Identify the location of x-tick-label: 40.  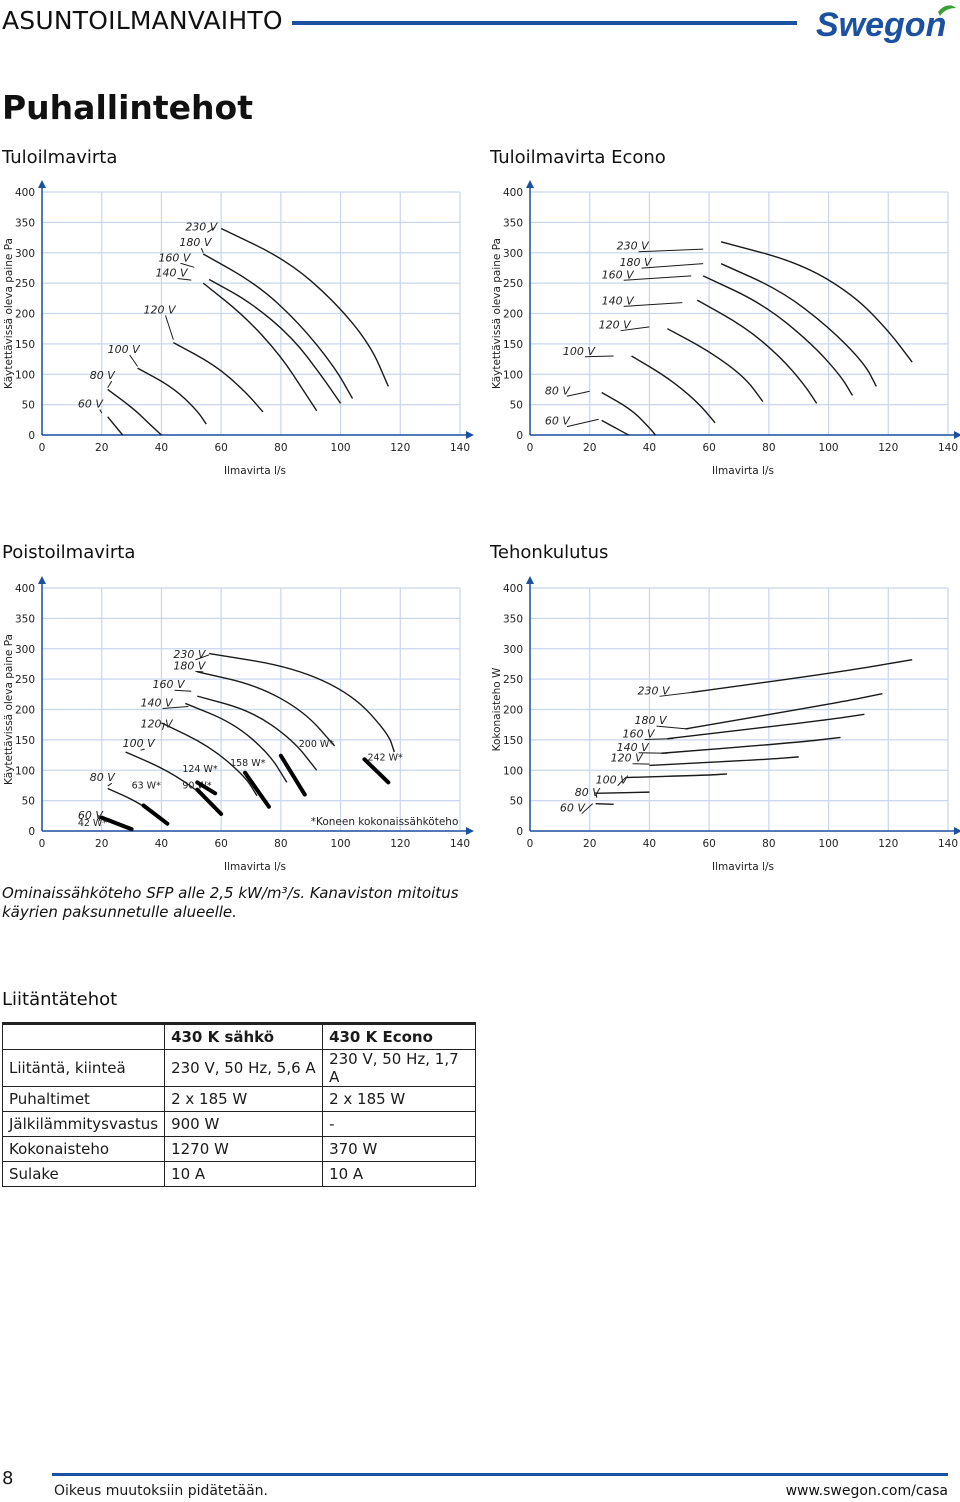
(649, 448).